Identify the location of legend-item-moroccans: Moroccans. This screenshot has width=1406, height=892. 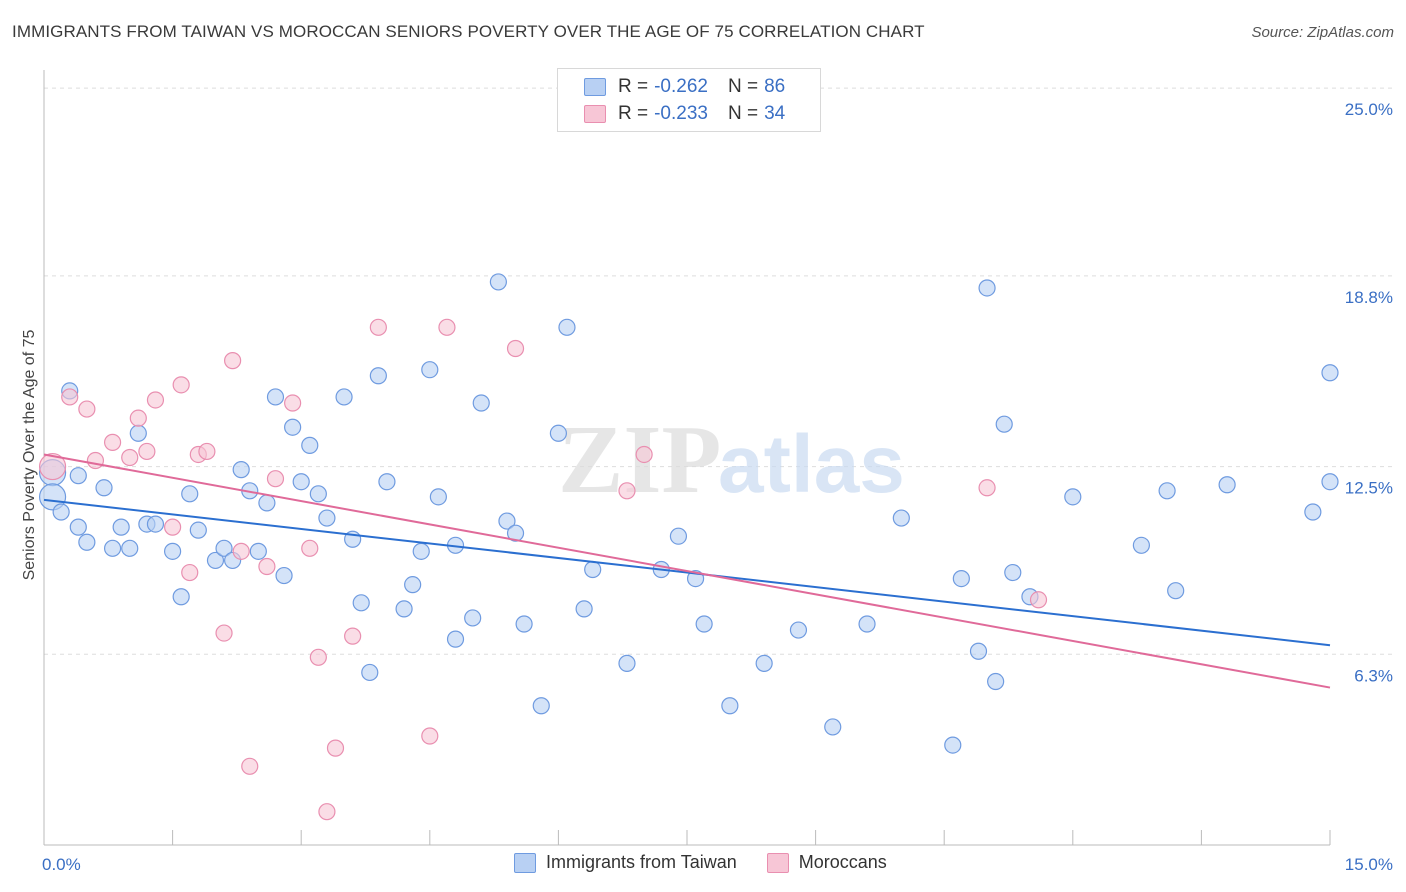
(826, 862).